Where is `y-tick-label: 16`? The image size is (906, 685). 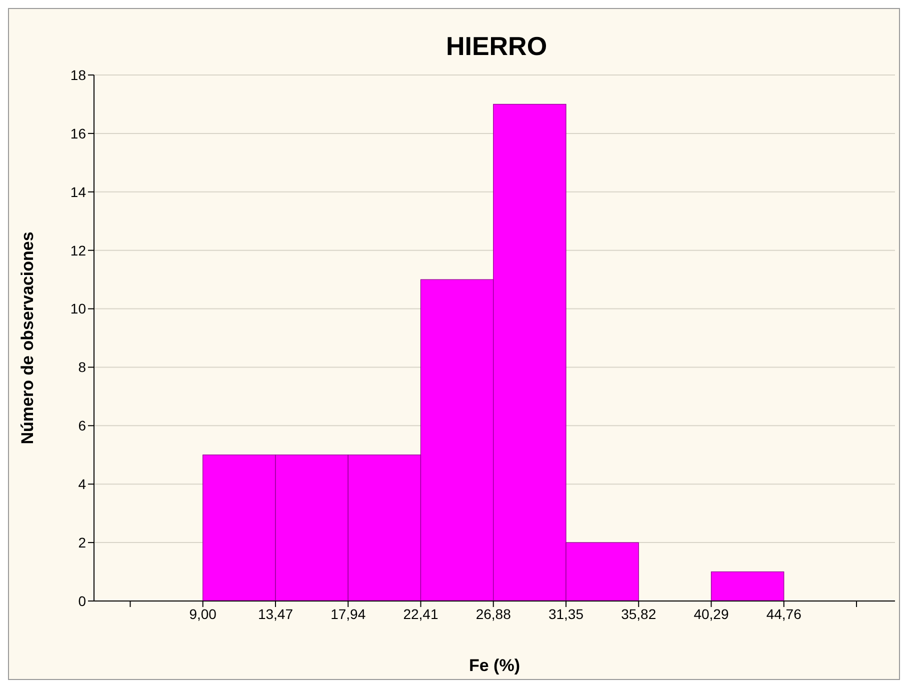
y-tick-label: 16 is located at coordinates (78, 133).